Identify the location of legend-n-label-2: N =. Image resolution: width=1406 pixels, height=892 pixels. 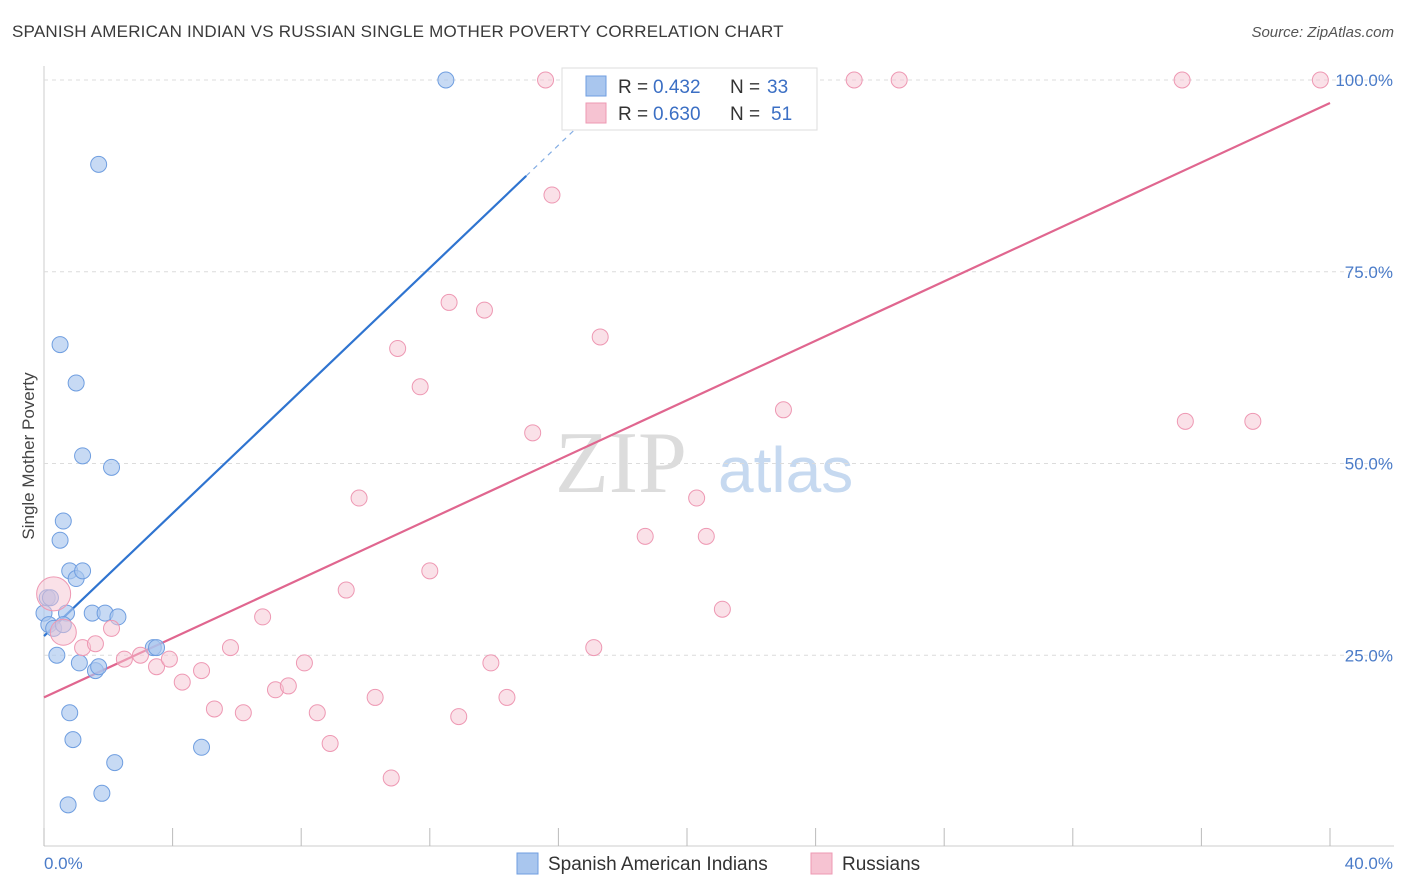
(745, 114).